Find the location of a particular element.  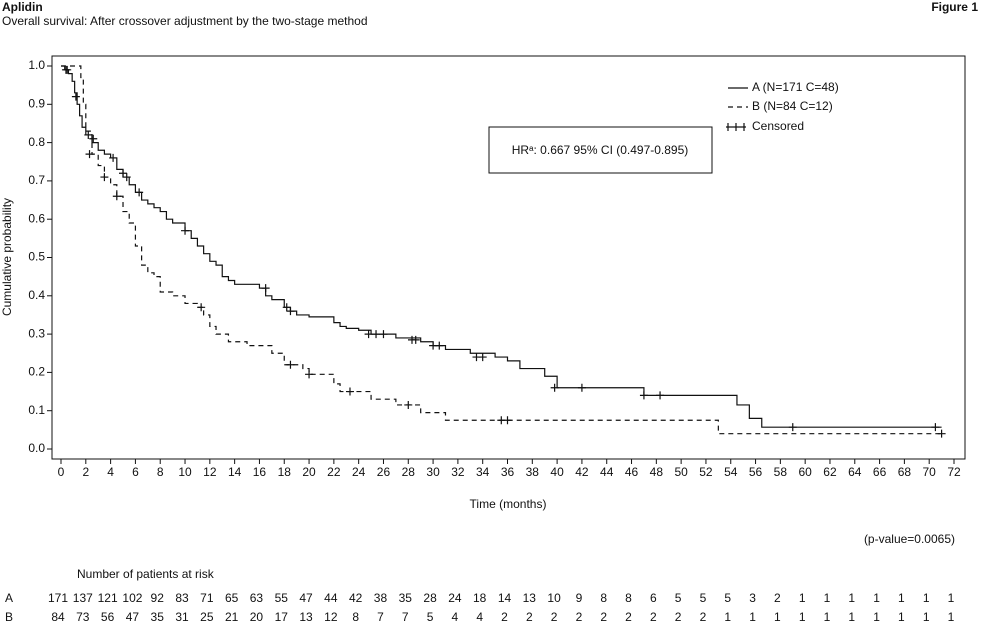

x-tick-label: 62 is located at coordinates (830, 472).